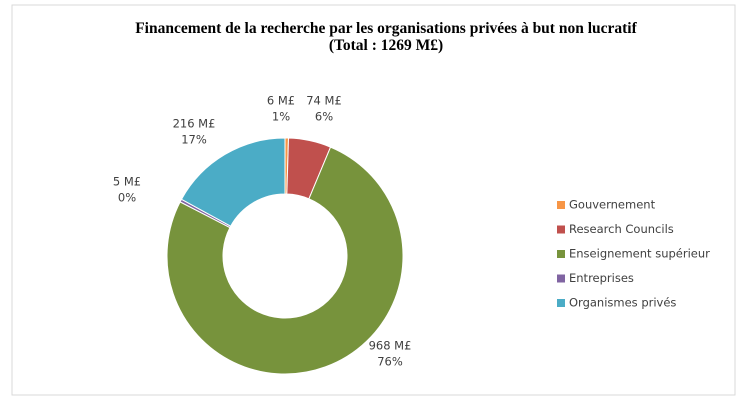  Describe the element at coordinates (281, 101) in the screenshot. I see `value-label: 6 M£` at that location.